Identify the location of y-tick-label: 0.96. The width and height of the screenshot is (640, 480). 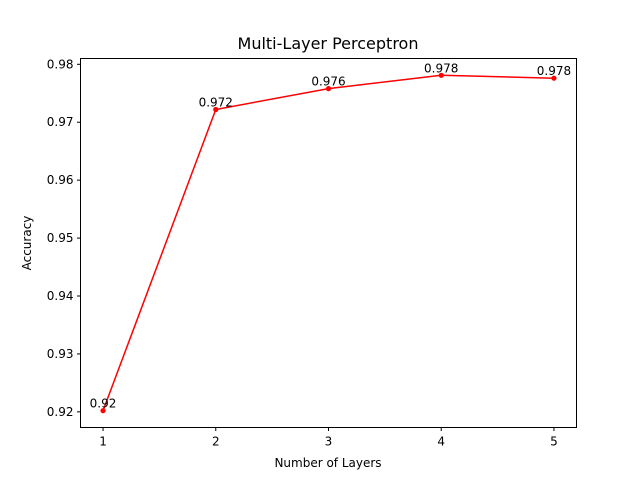
(60, 180).